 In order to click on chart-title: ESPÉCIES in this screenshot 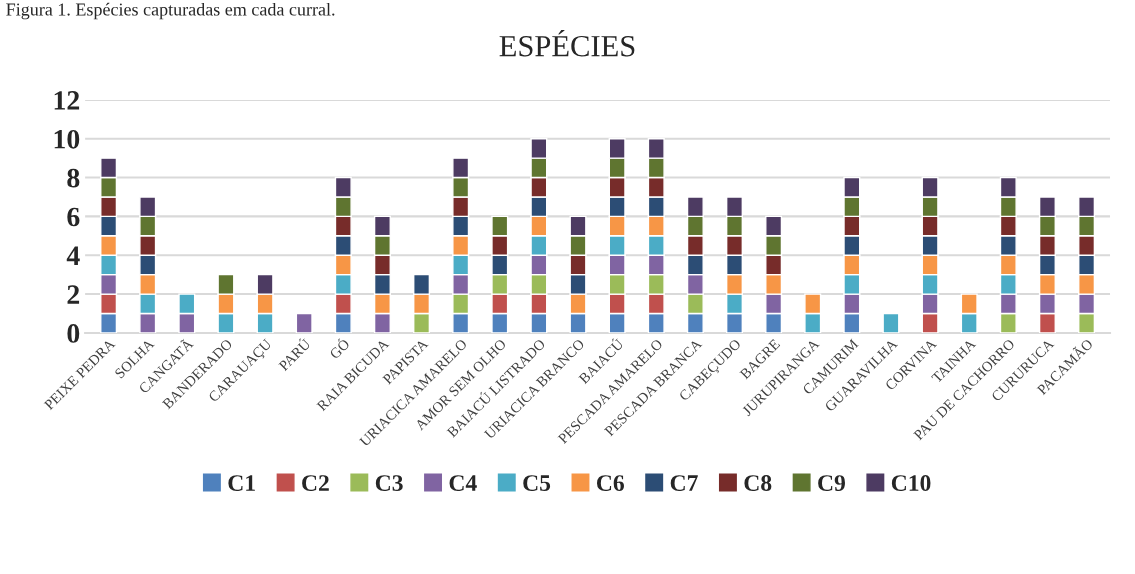, I will do `click(567, 43)`.